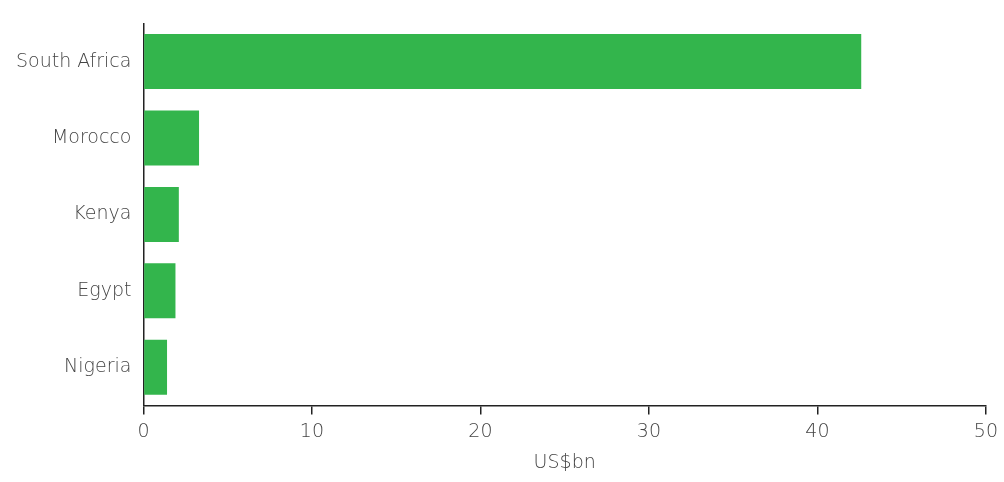 This screenshot has width=1004, height=482. I want to click on x-tick-label: 0, so click(143, 429).